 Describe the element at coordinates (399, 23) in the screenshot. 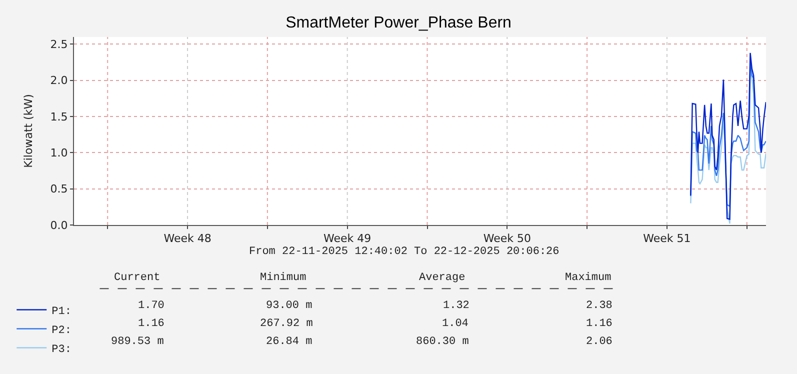

I see `chart-title: SmartMeter Power_Phase Bern` at that location.